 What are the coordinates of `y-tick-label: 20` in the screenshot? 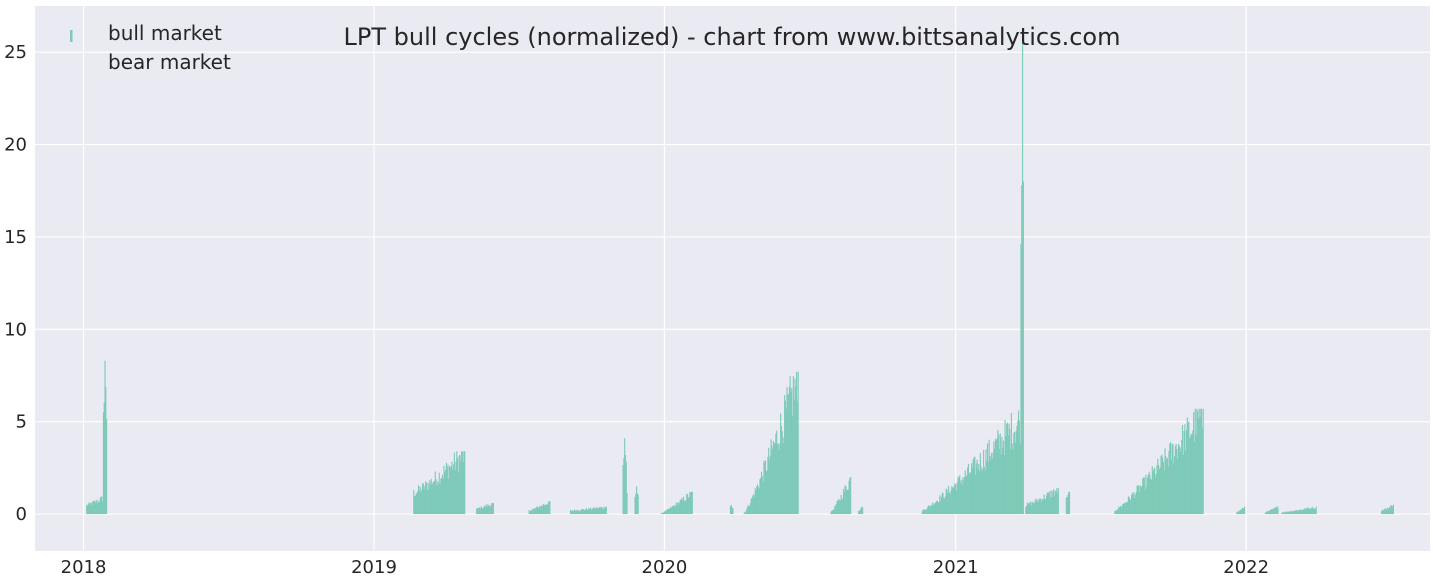 It's located at (15, 145).